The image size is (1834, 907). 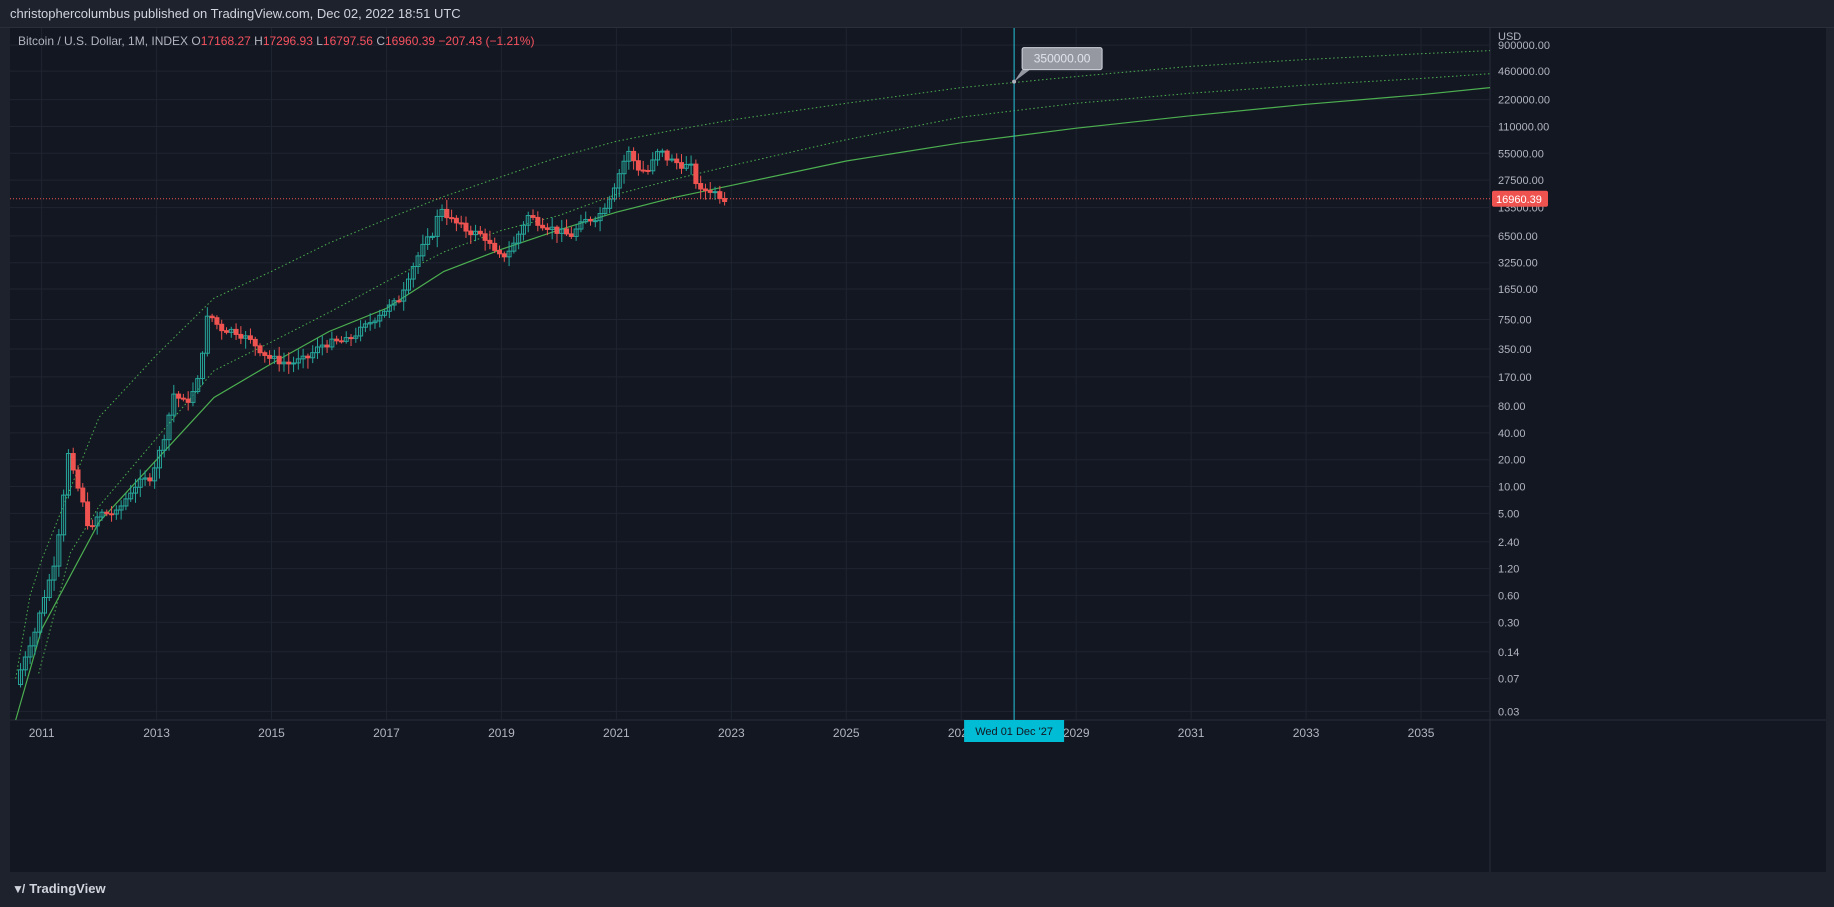 What do you see at coordinates (225, 41) in the screenshot?
I see `open-value: 17168.27` at bounding box center [225, 41].